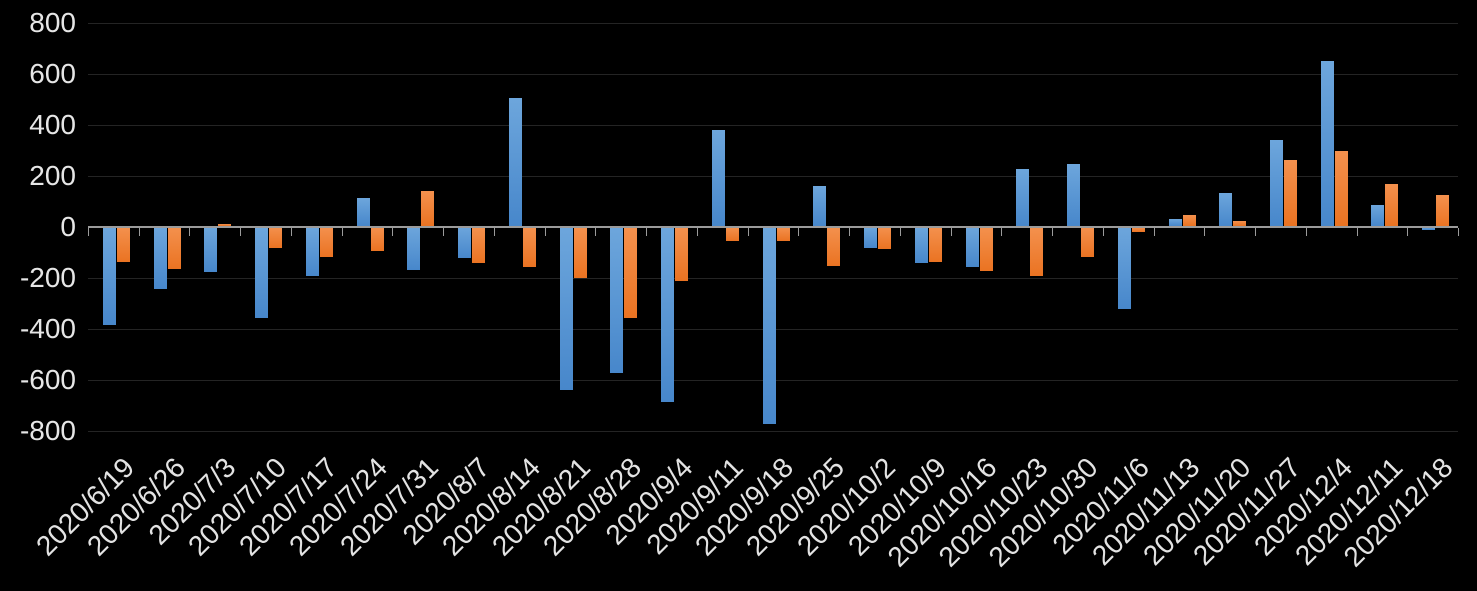 This screenshot has width=1477, height=591. What do you see at coordinates (47, 430) in the screenshot?
I see `y-axis-tick-label: -800` at bounding box center [47, 430].